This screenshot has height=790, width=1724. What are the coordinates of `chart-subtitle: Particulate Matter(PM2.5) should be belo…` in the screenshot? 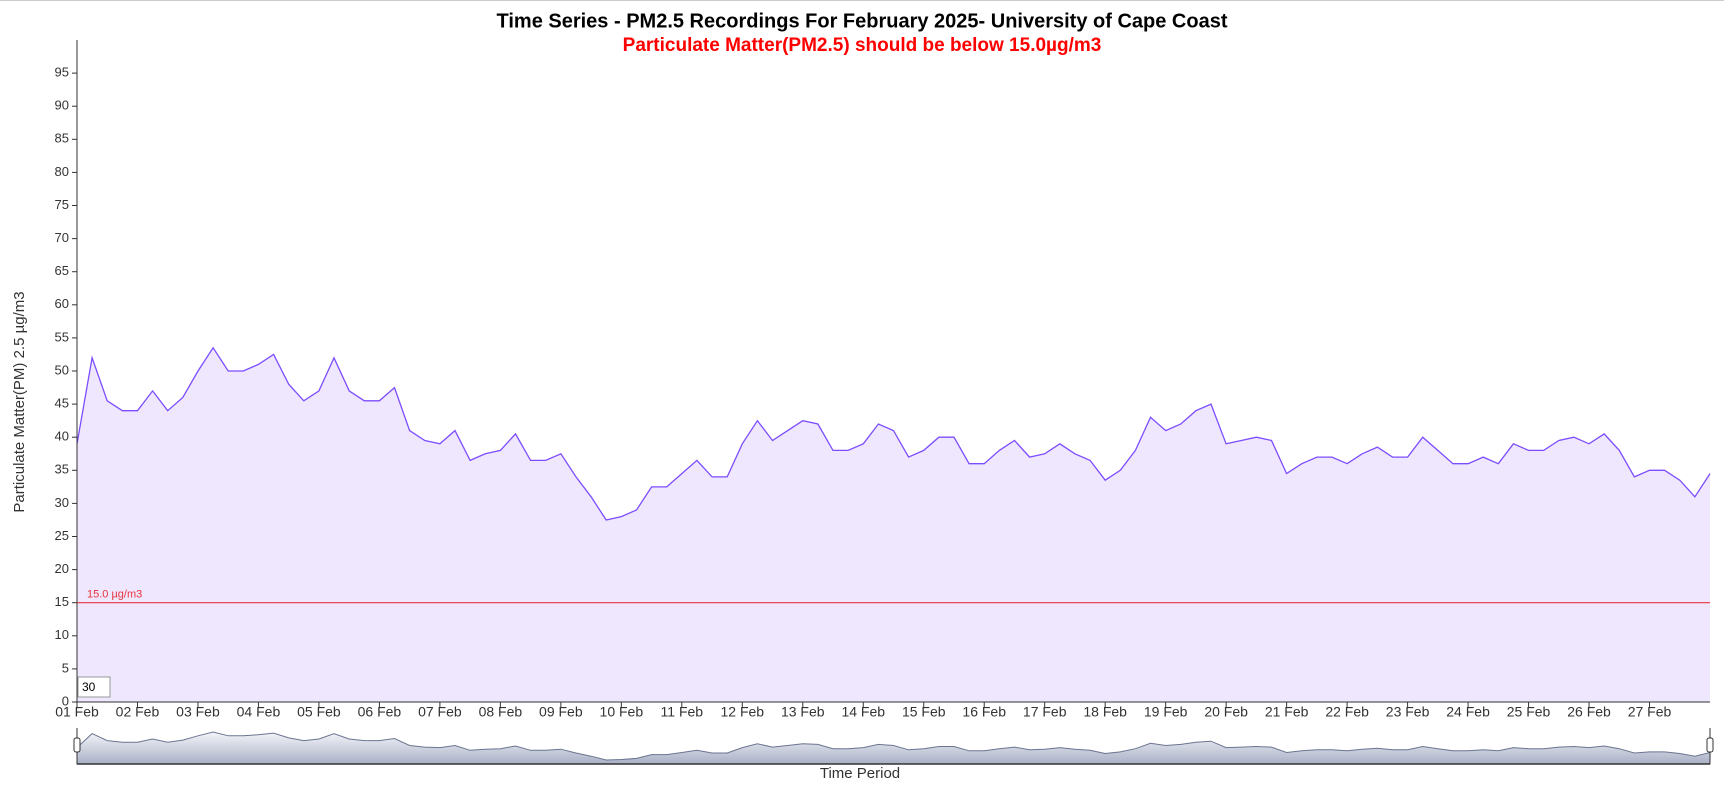 It's located at (862, 45).